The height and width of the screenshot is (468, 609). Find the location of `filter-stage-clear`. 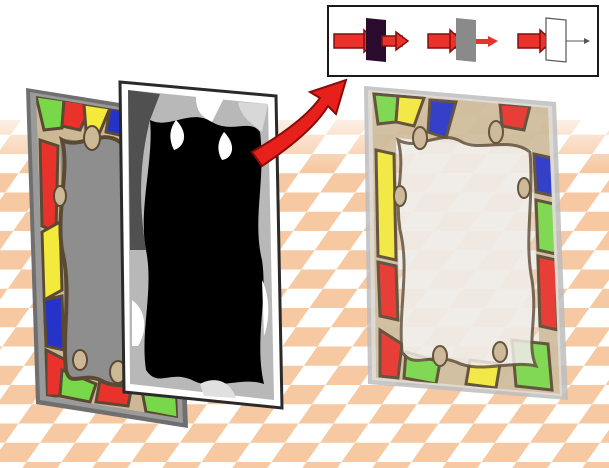

filter-stage-clear is located at coordinates (553, 40).